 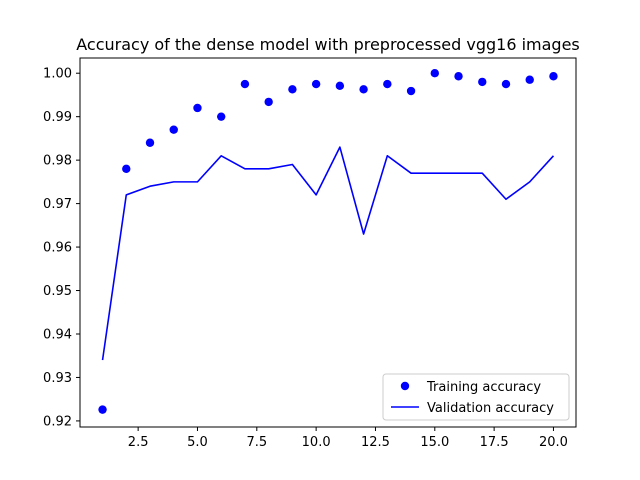 What do you see at coordinates (316, 442) in the screenshot?
I see `x-tick-label: 10.0` at bounding box center [316, 442].